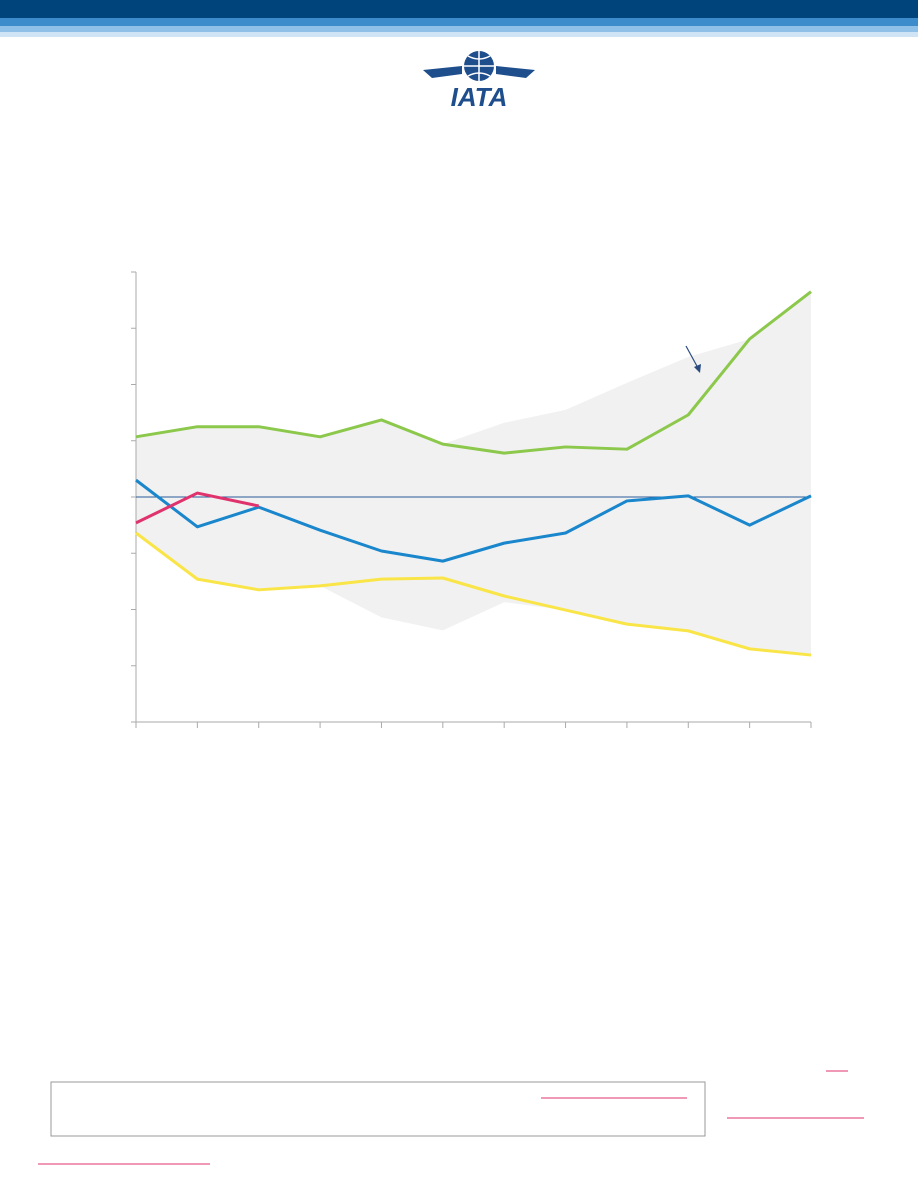 This screenshot has width=918, height=1188. Describe the element at coordinates (692, 357) in the screenshot. I see `annotation-arrow` at that location.